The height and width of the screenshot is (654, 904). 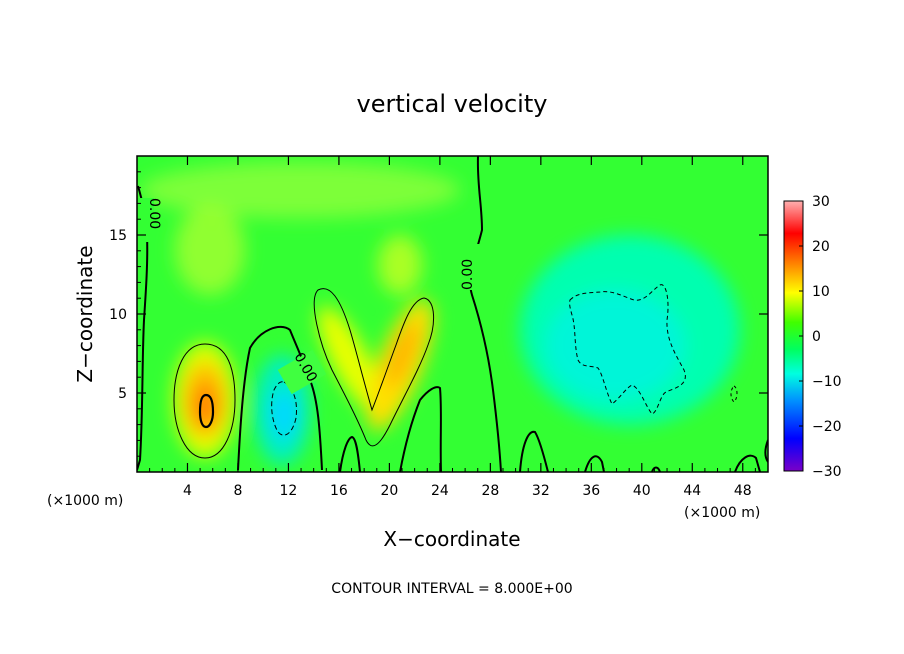 I want to click on updraft-right-core, so click(x=402, y=355).